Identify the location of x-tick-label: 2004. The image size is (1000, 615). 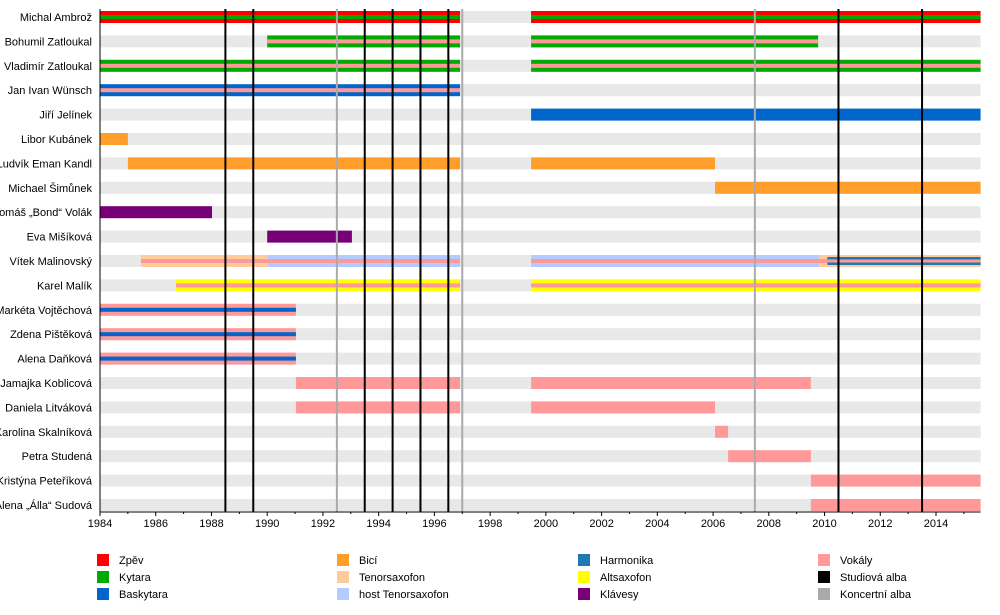
(657, 524).